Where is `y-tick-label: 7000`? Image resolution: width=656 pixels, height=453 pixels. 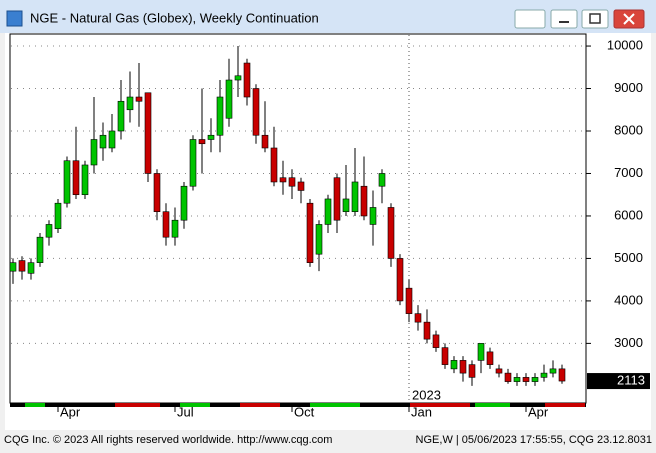 y-tick-label: 7000 is located at coordinates (628, 172).